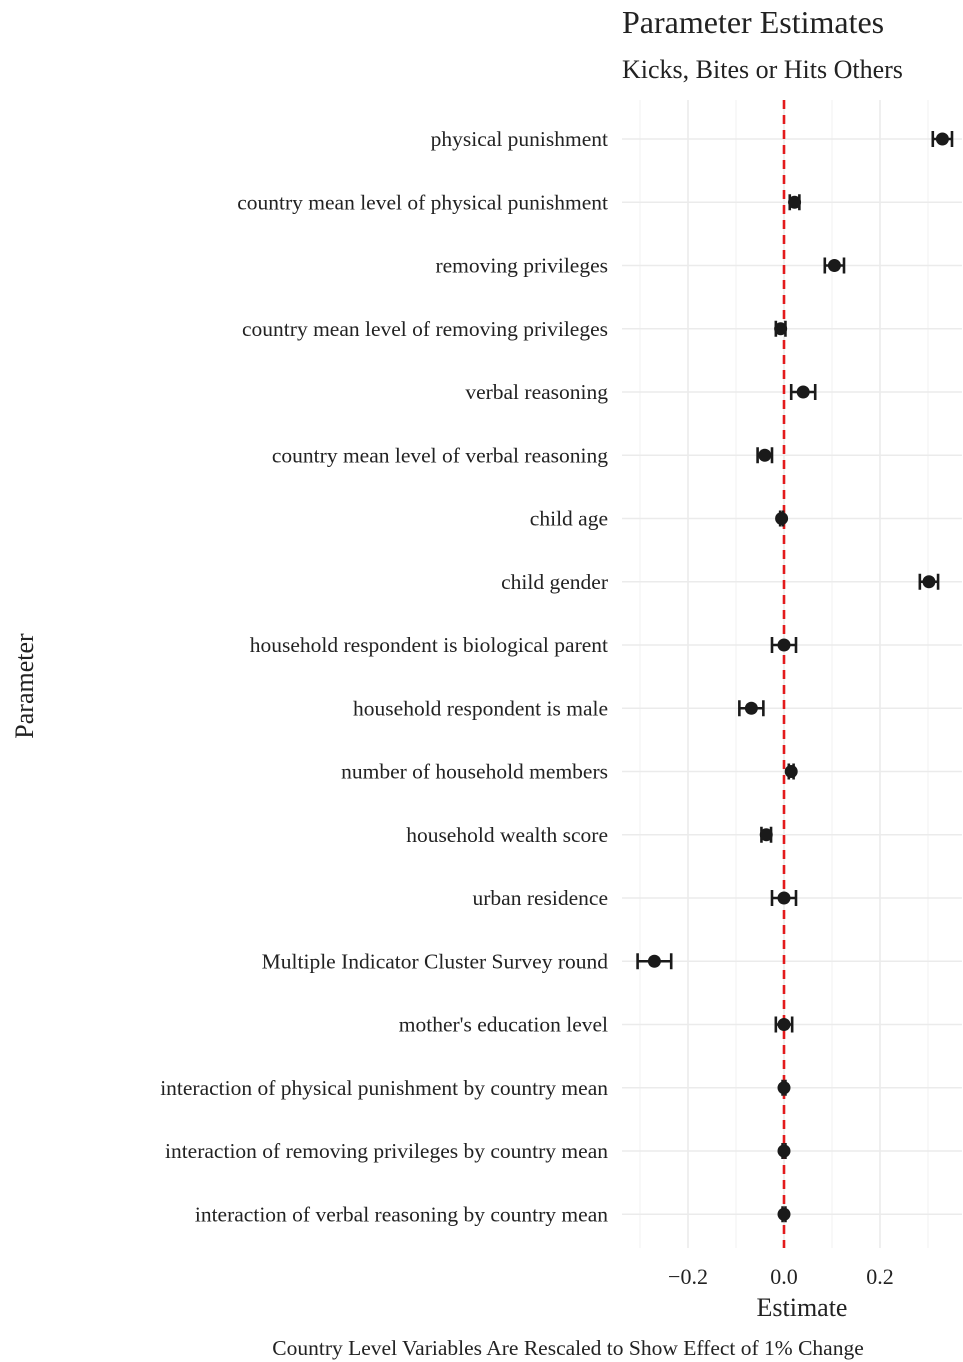 This screenshot has width=963, height=1362. Describe the element at coordinates (24, 686) in the screenshot. I see `y-axis-title: Parameter` at that location.